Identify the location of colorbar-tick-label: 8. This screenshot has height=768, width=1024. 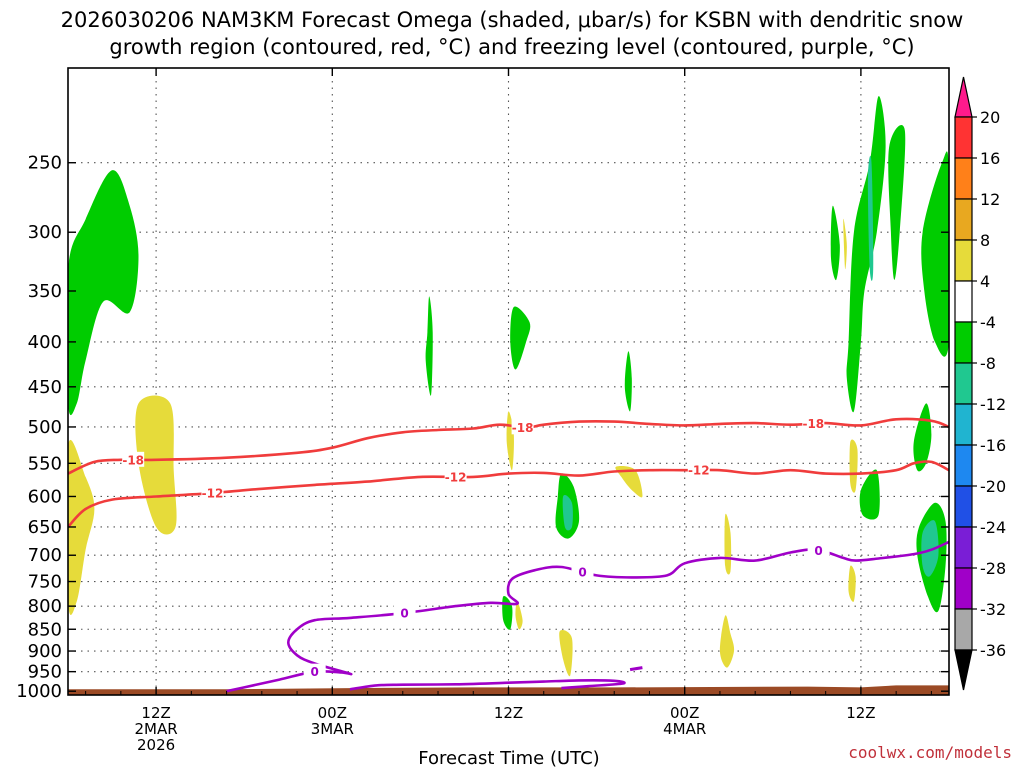
(985, 240).